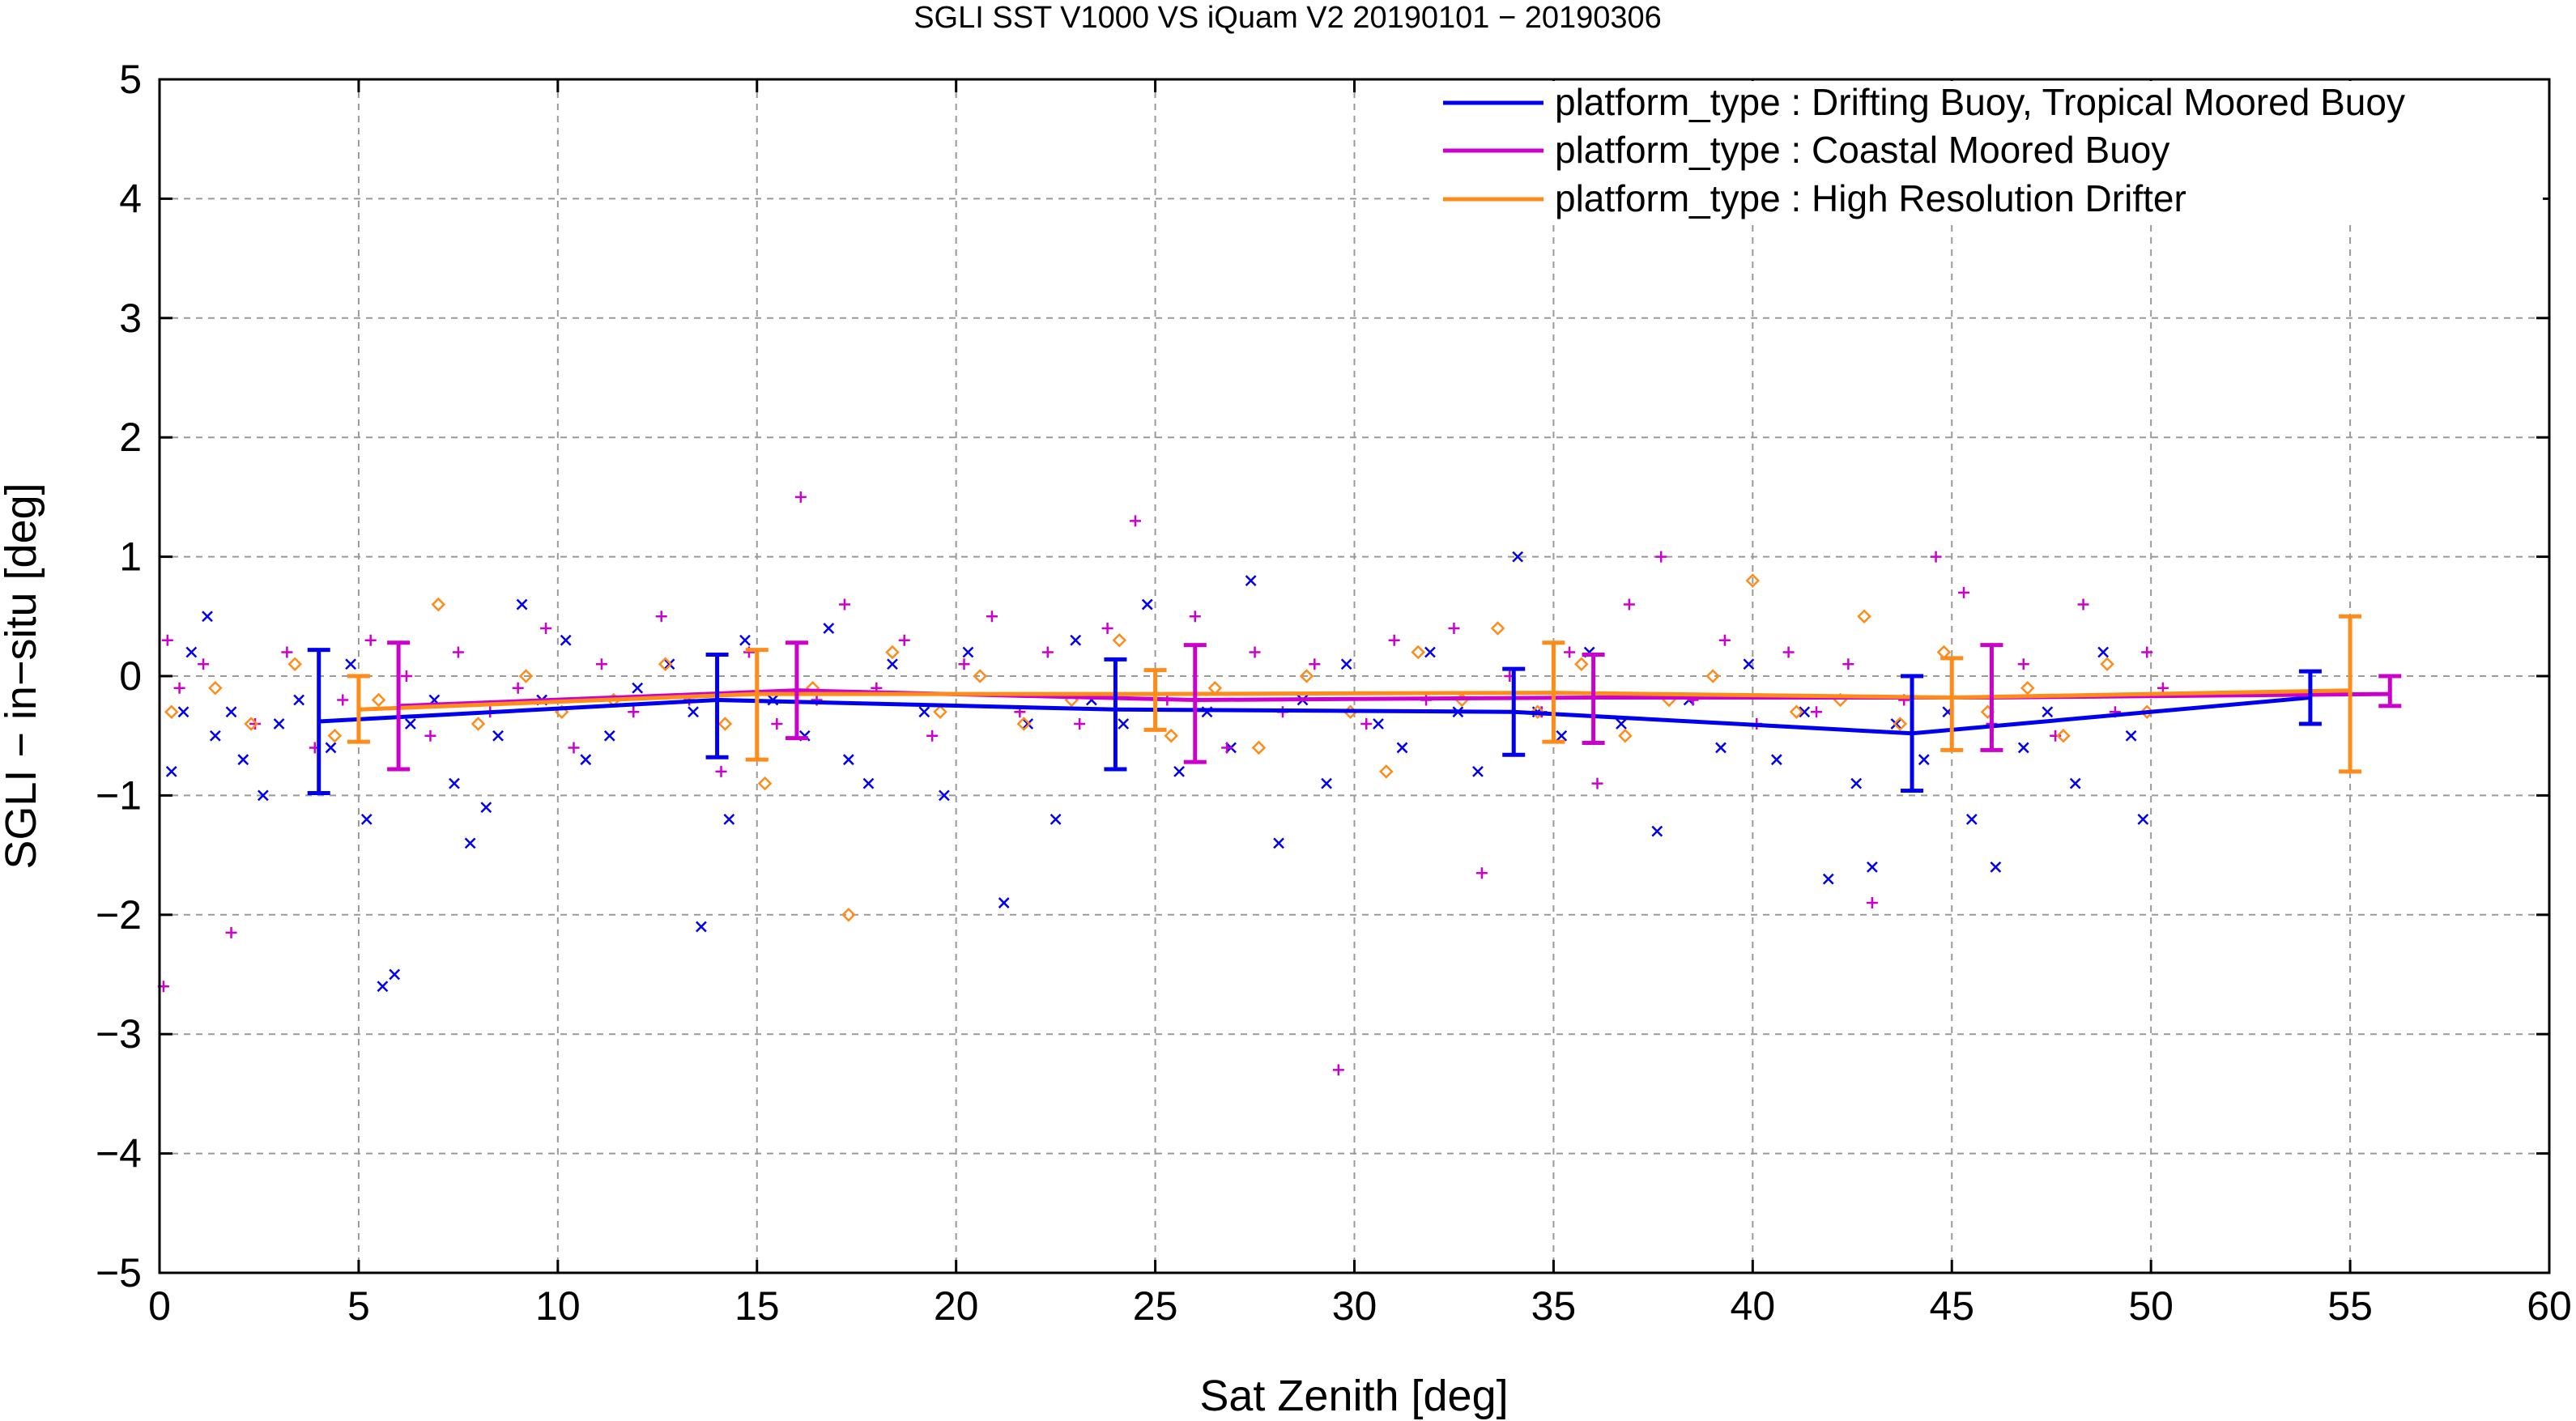 The width and height of the screenshot is (2576, 1421). Describe the element at coordinates (22, 676) in the screenshot. I see `y-axis-label: SGLI − in−situ [deg]` at that location.